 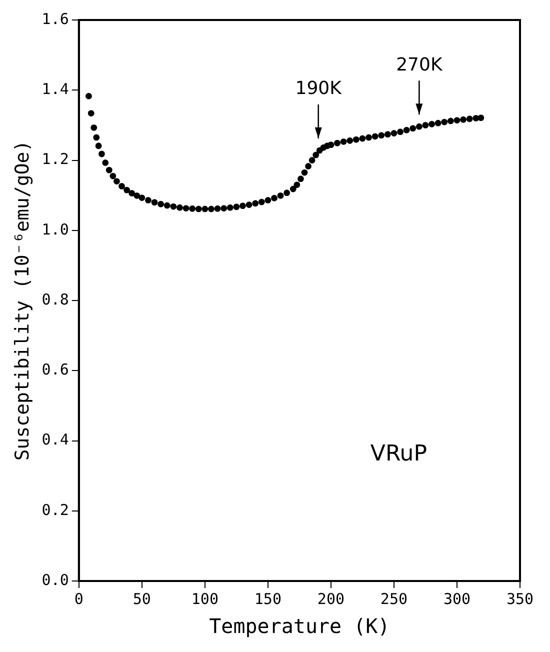 I want to click on annotation: 190K, so click(x=319, y=89).